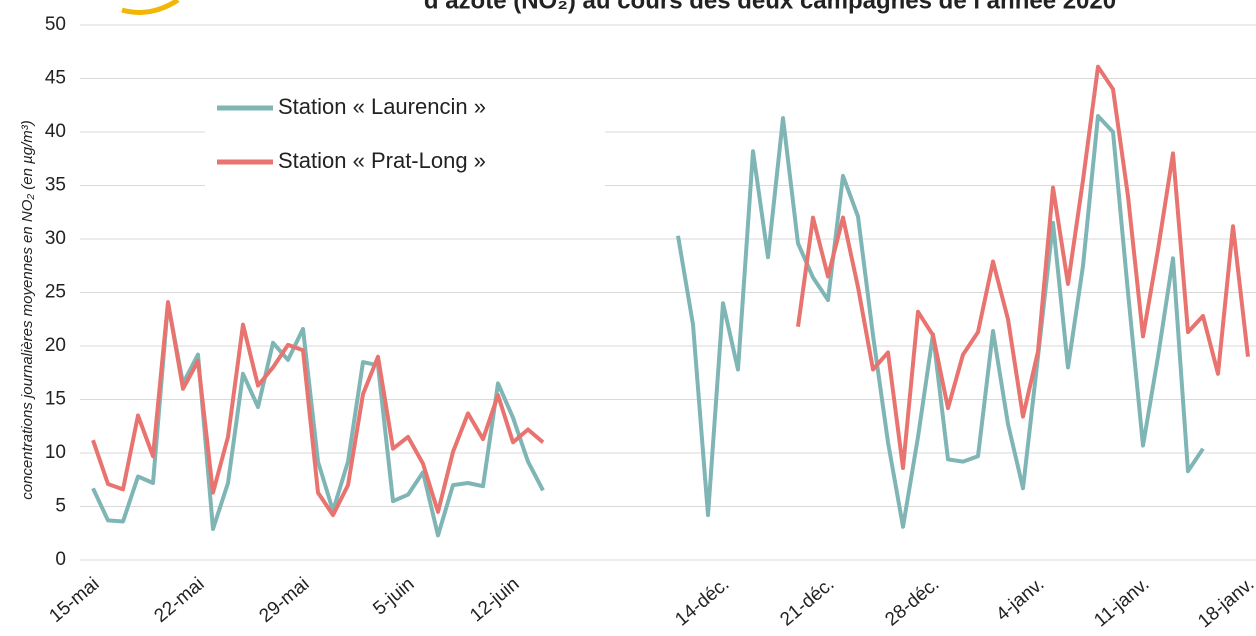  What do you see at coordinates (55, 399) in the screenshot?
I see `y-tick-label: 15` at bounding box center [55, 399].